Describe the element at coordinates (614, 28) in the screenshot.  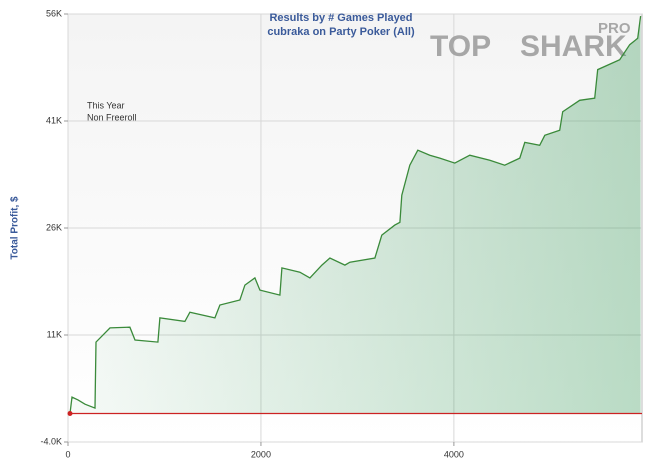
I see `logo-badge: PRO` at that location.